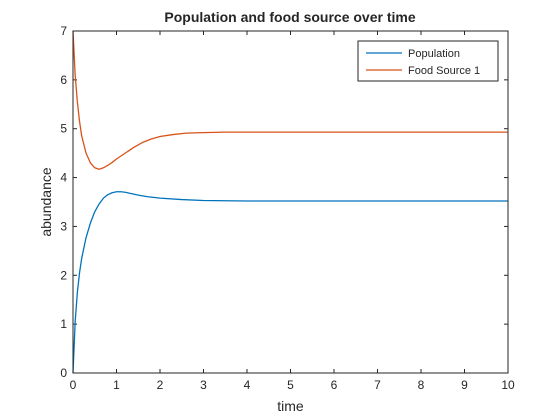  I want to click on x-tick-label: 4, so click(247, 385).